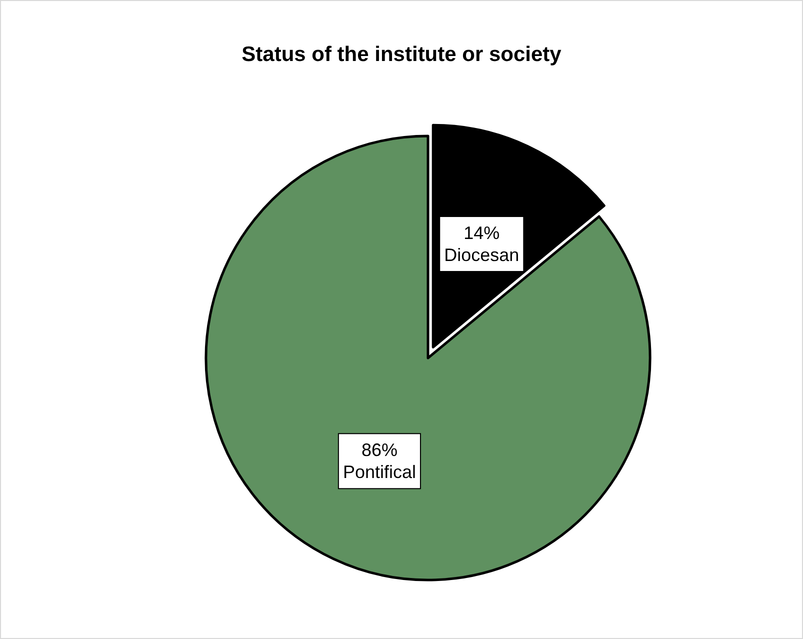 The width and height of the screenshot is (803, 639). What do you see at coordinates (482, 232) in the screenshot?
I see `data-label: 14%` at bounding box center [482, 232].